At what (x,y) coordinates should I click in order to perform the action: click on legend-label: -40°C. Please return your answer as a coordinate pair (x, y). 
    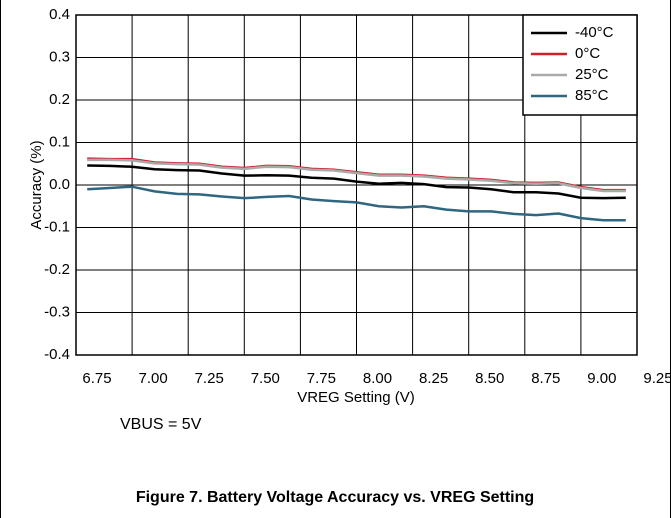
    Looking at the image, I should click on (594, 32).